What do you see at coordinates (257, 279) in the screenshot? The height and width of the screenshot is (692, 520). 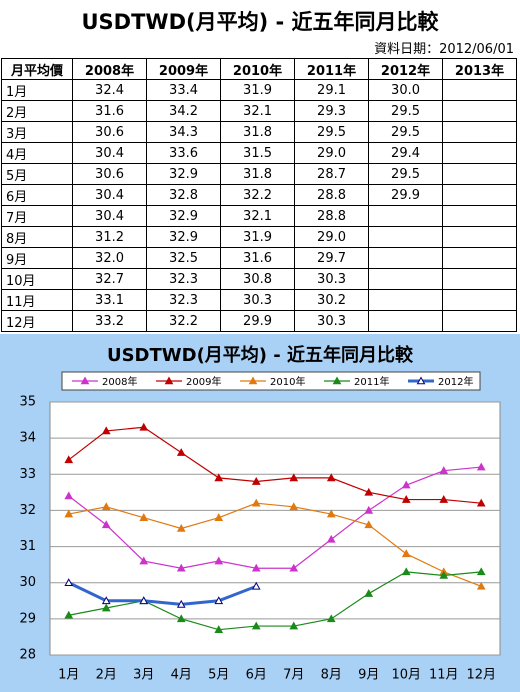 I see `table-cell: 30.8` at bounding box center [257, 279].